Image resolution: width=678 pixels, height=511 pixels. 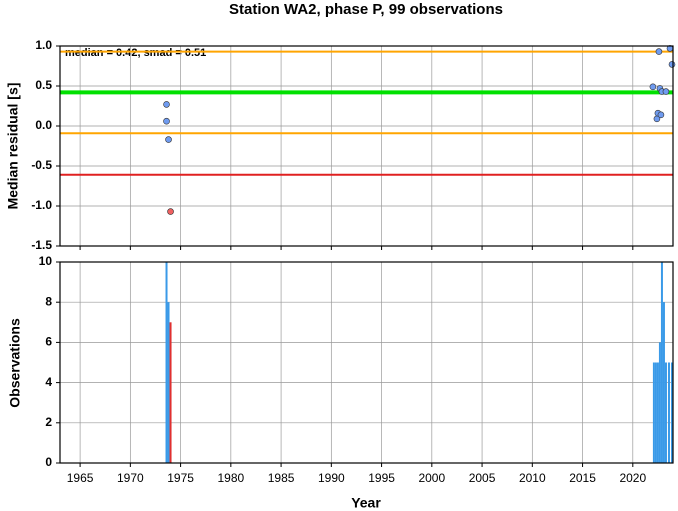 What do you see at coordinates (43, 85) in the screenshot?
I see `y-tick-label: 0.5` at bounding box center [43, 85].